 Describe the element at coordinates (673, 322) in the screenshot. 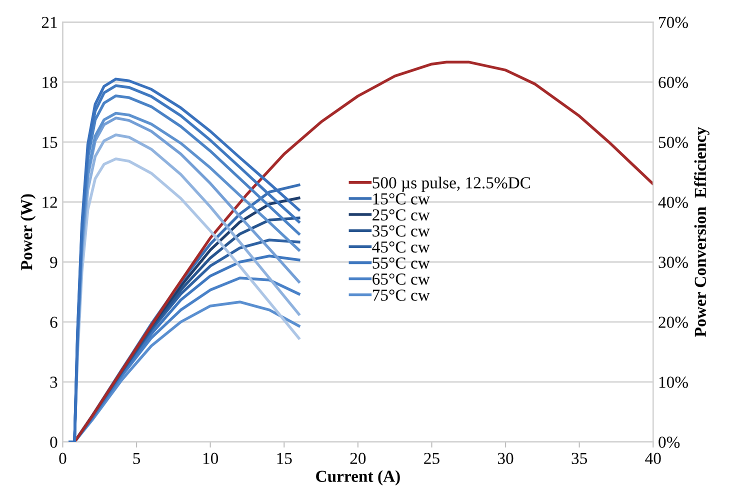

I see `y2-tick-label: 20%` at that location.